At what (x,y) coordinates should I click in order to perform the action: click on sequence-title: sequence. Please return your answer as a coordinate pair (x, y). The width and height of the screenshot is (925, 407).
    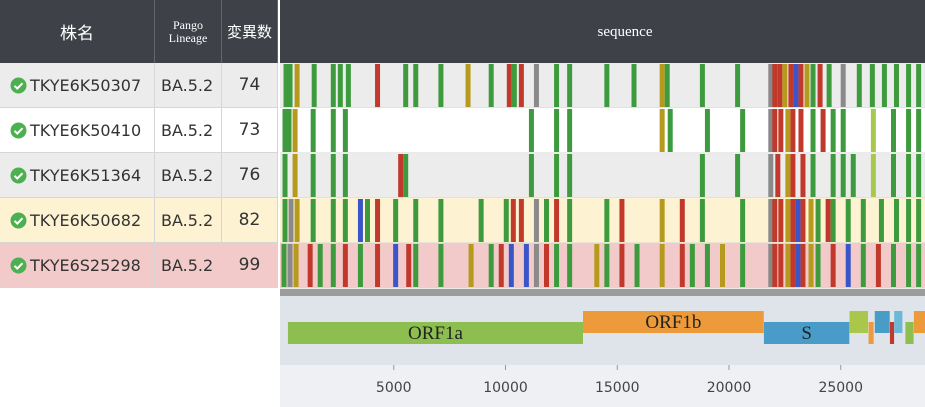
    Looking at the image, I should click on (625, 32).